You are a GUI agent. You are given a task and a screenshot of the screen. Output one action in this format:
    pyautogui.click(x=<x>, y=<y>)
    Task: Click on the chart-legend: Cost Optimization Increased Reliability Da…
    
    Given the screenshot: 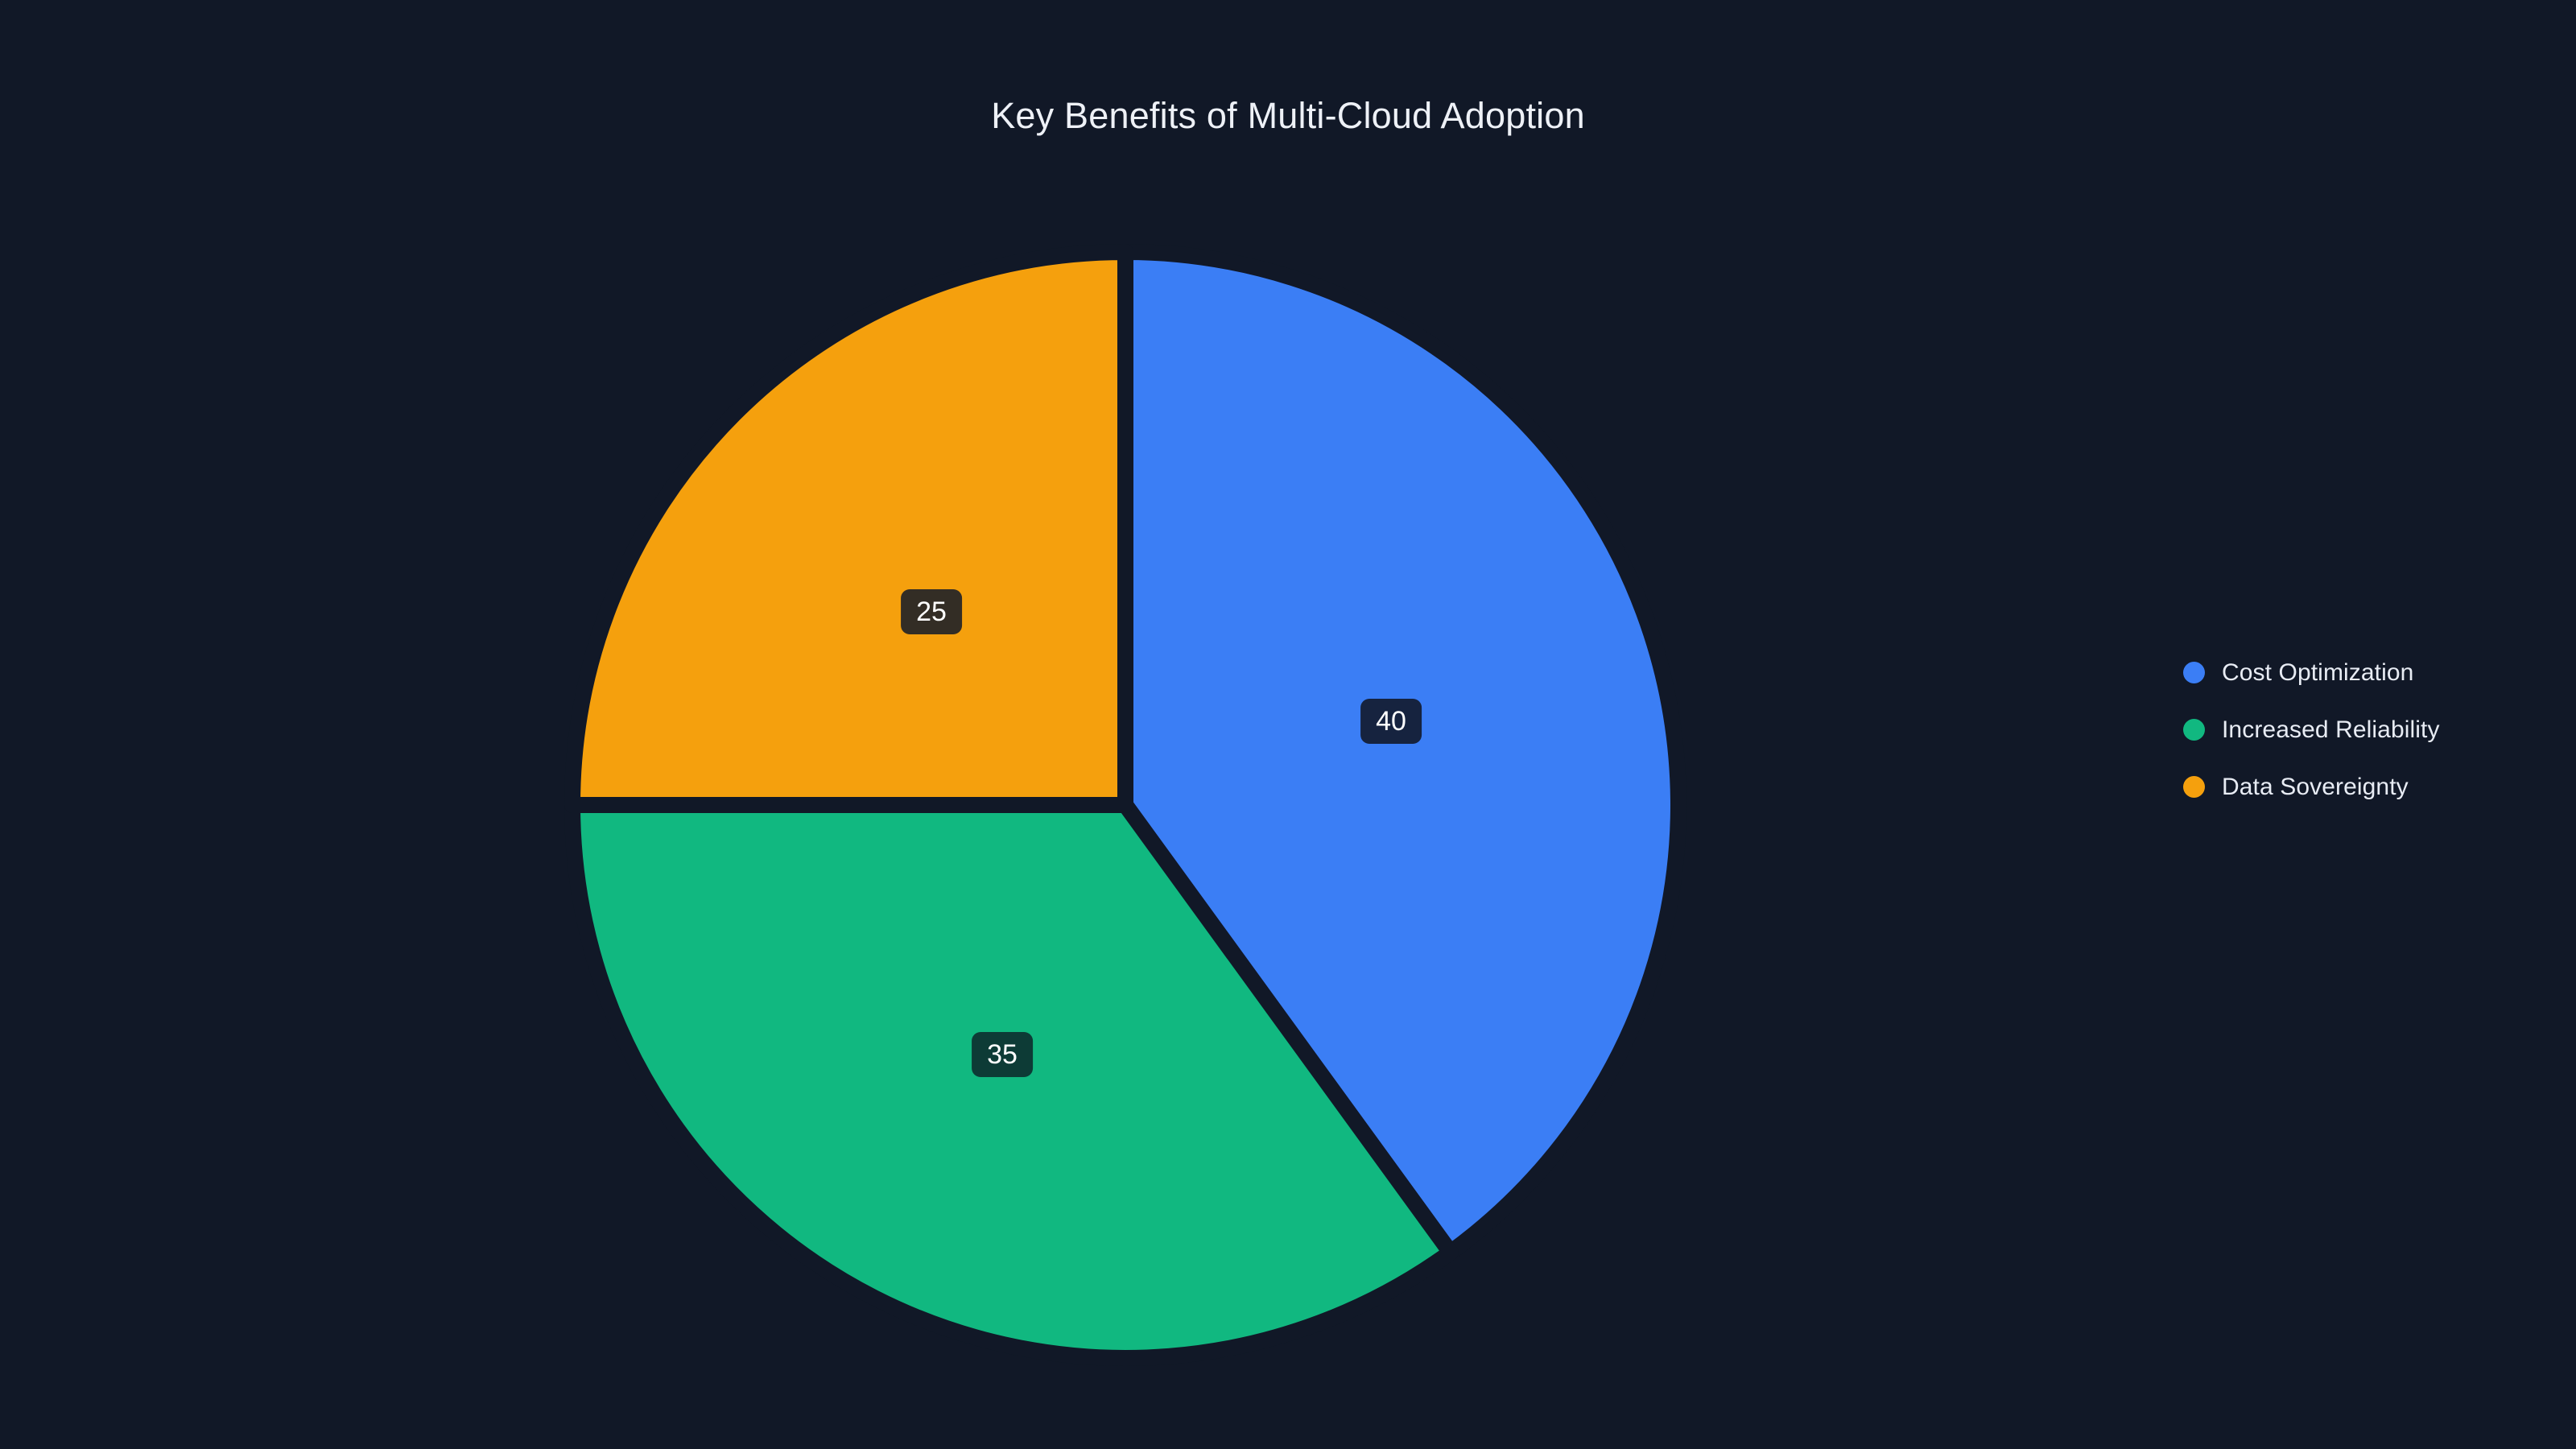 What is the action you would take?
    pyautogui.click(x=2311, y=729)
    